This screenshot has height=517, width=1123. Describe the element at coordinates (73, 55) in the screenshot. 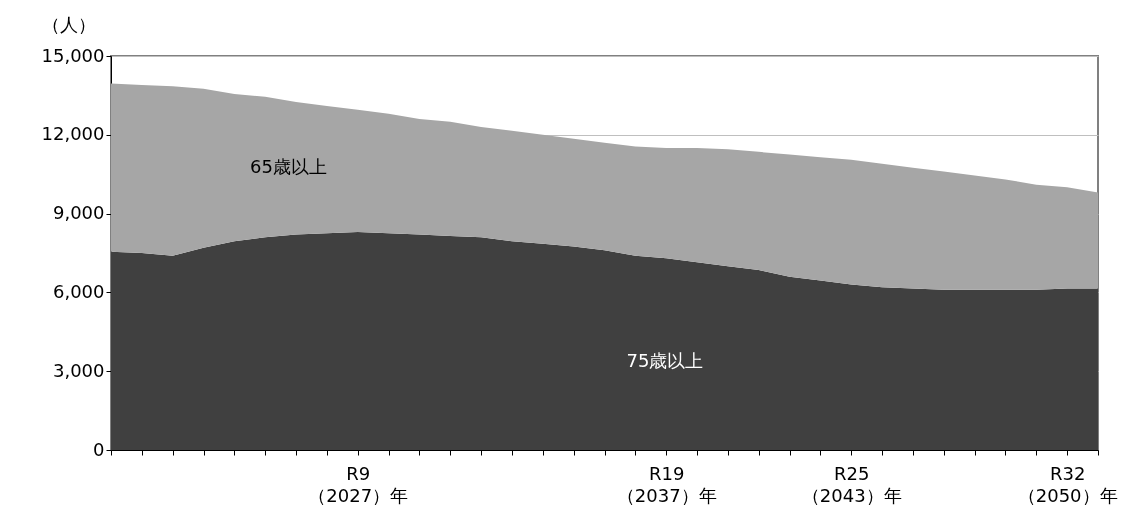

I see `y-tick-label: 15,000` at that location.